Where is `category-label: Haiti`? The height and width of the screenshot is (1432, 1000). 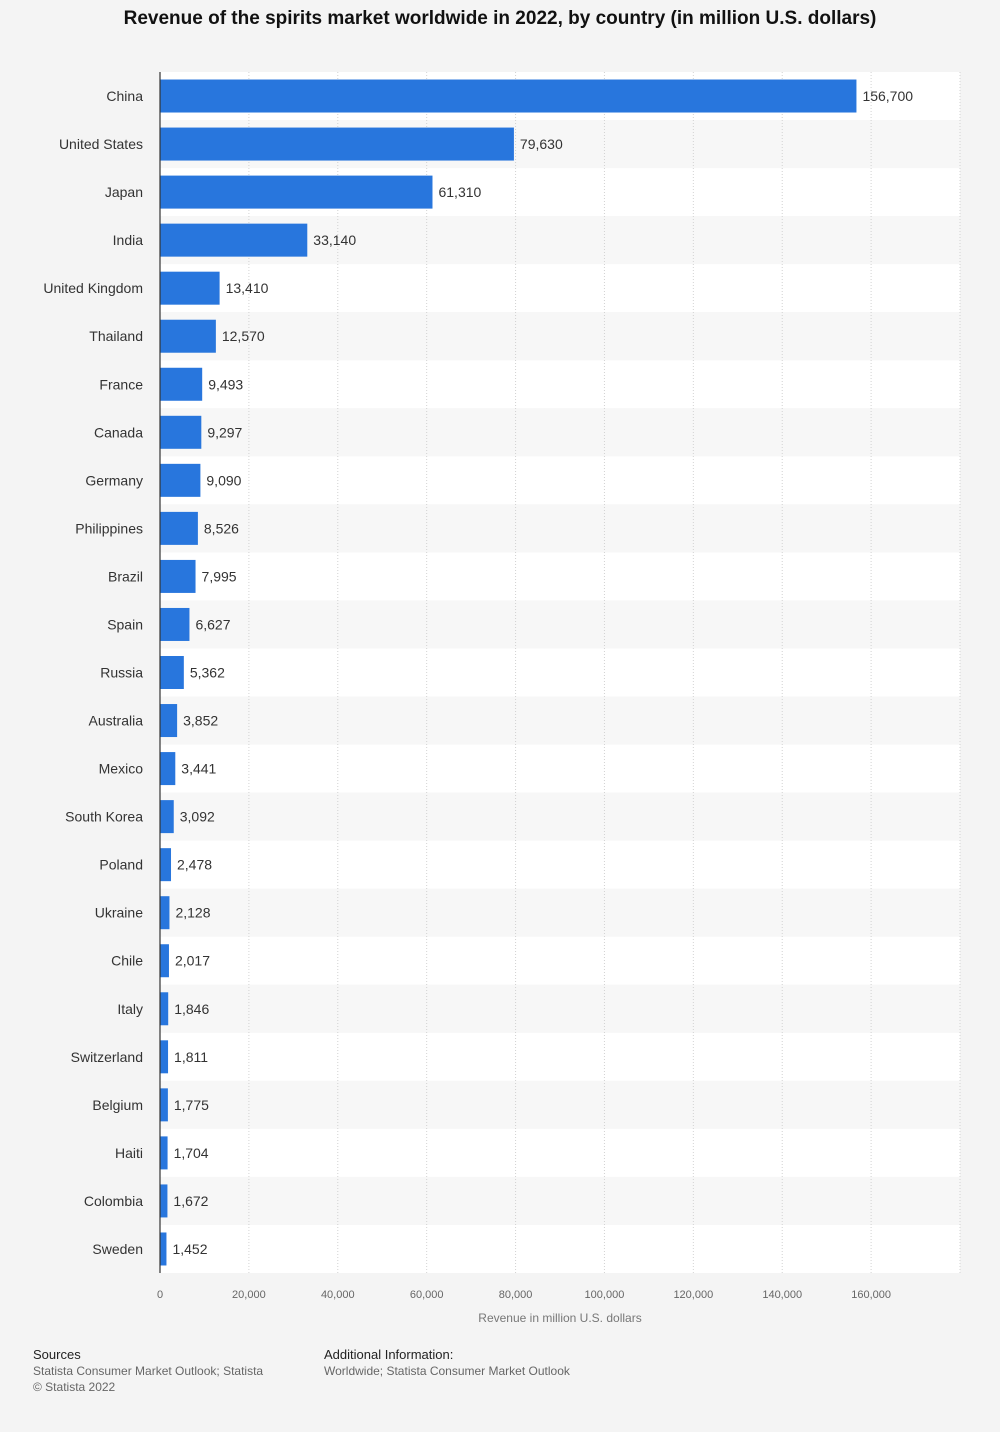
category-label: Haiti is located at coordinates (129, 1153).